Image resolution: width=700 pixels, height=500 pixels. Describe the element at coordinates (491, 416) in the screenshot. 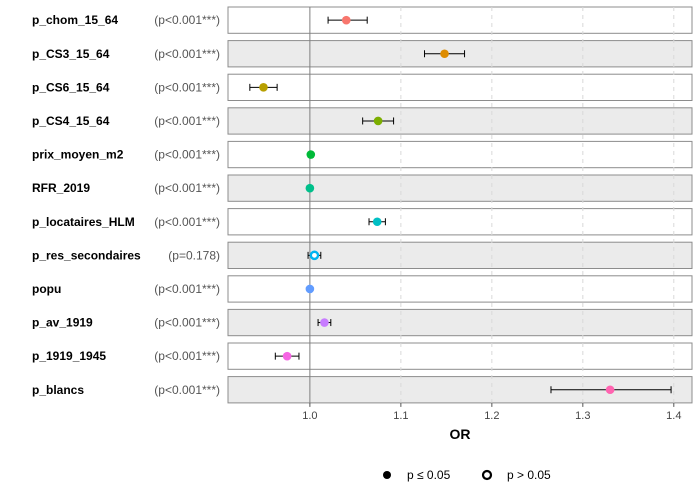

I see `x-tick-label: 1.2` at that location.